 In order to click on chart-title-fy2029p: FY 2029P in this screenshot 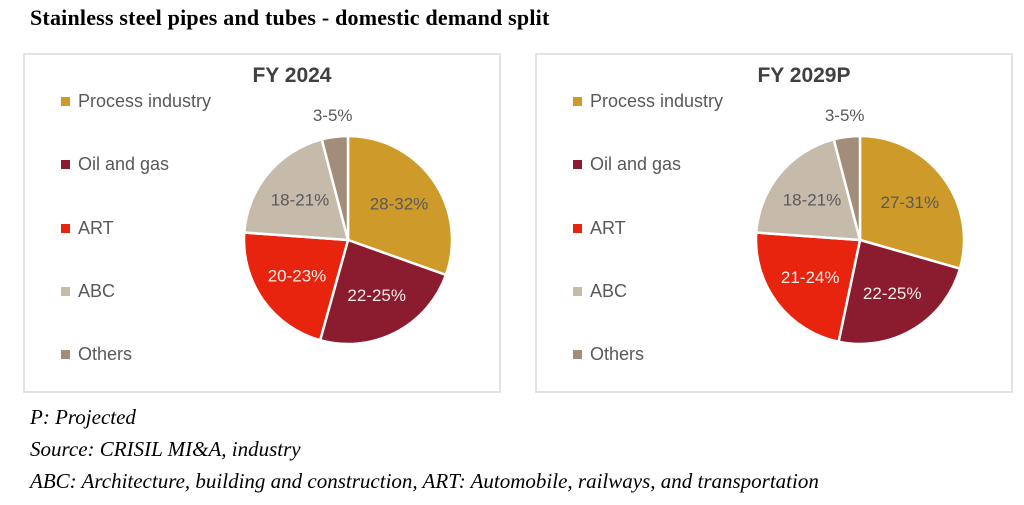, I will do `click(804, 75)`.